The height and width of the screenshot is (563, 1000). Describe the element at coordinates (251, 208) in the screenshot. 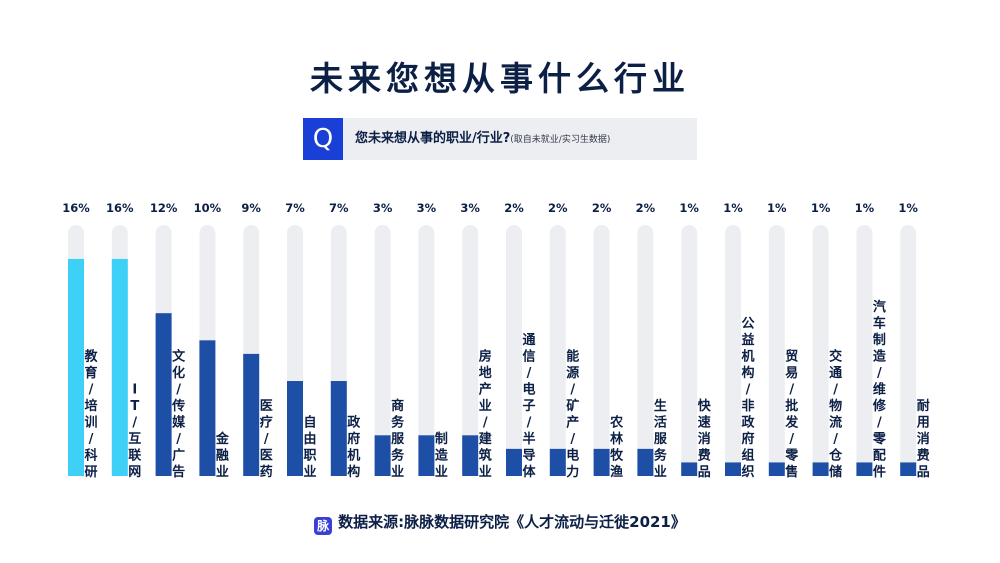

I see `data-label: 9%` at that location.